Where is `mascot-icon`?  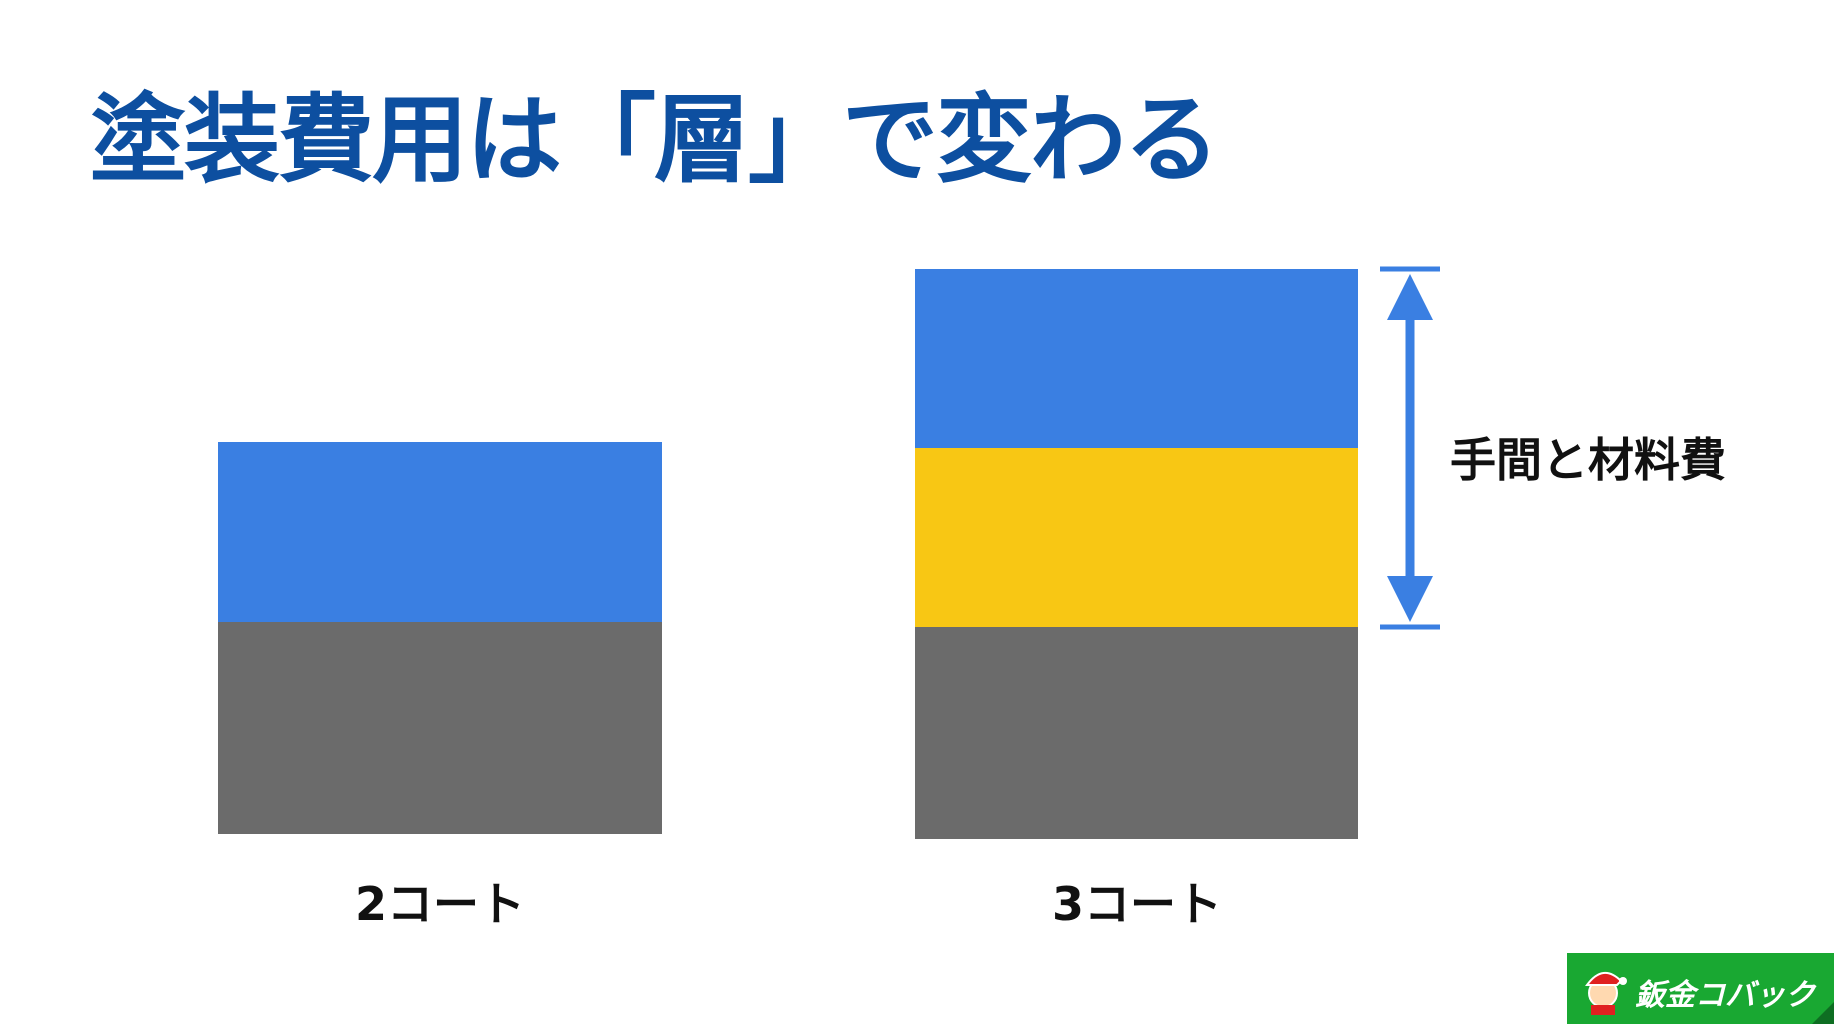
mascot-icon is located at coordinates (1606, 993).